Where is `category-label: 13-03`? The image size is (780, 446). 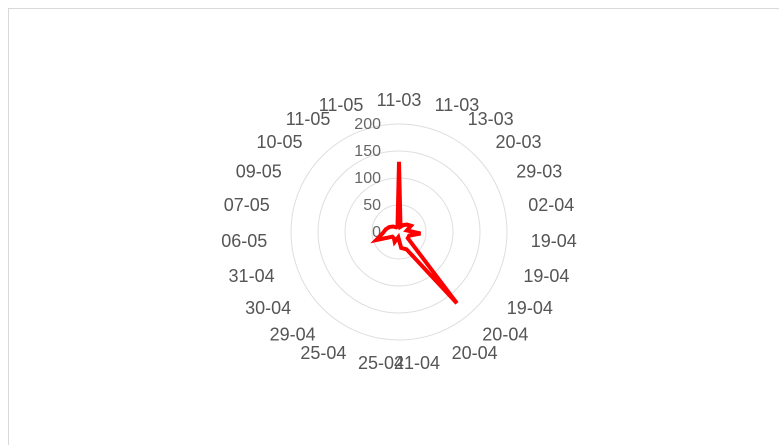
category-label: 13-03 is located at coordinates (491, 119).